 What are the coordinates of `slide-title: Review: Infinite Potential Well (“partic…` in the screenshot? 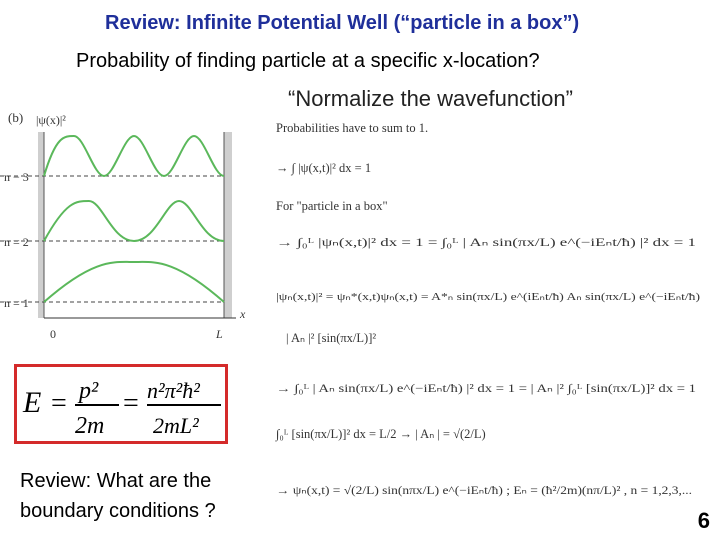 It's located at (342, 23).